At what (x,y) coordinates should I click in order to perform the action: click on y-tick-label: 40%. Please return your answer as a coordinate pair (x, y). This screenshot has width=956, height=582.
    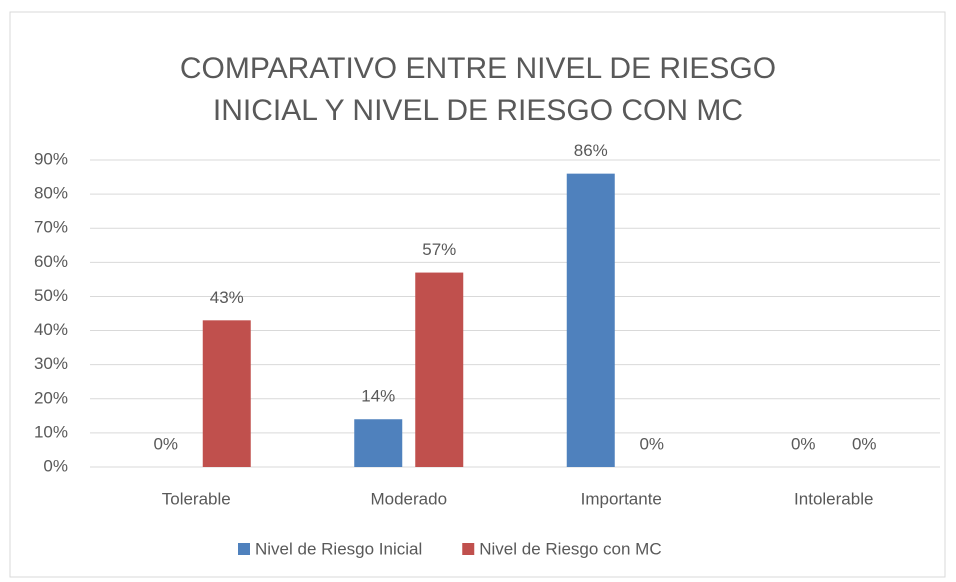
    Looking at the image, I should click on (51, 329).